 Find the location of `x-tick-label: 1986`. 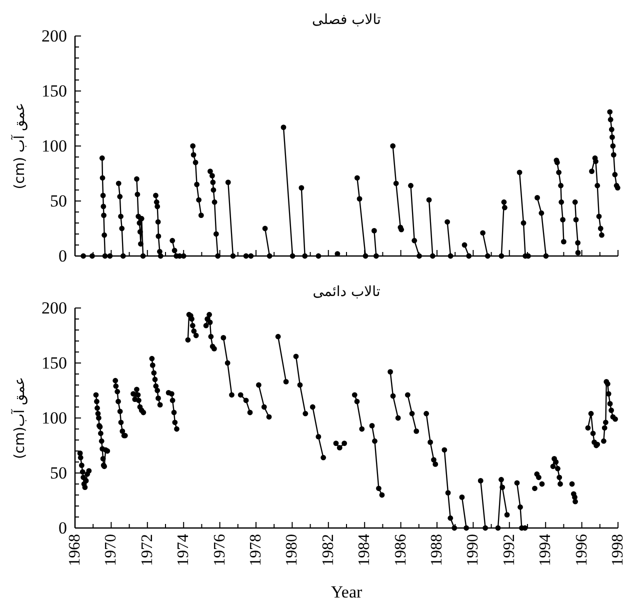

x-tick-label: 1986 is located at coordinates (401, 550).